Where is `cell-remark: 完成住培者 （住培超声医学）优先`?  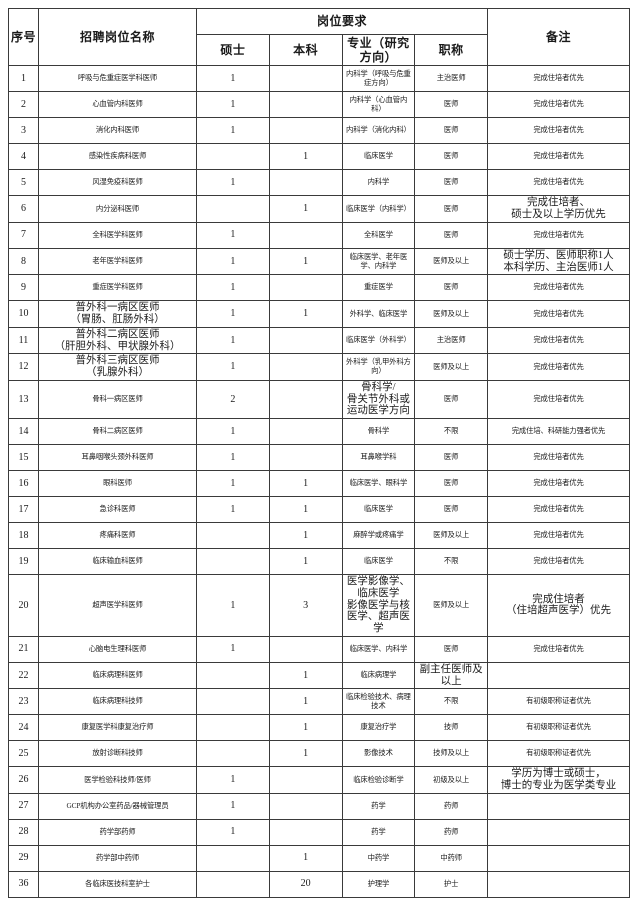
cell-remark: 完成住培者 （住培超声医学）优先 is located at coordinates (558, 605).